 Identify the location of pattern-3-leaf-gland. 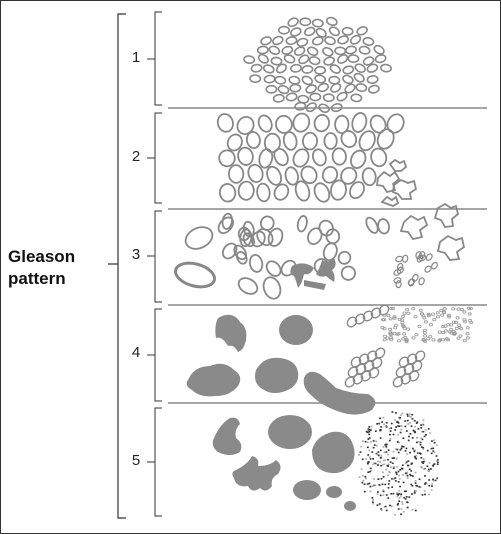
(446, 215).